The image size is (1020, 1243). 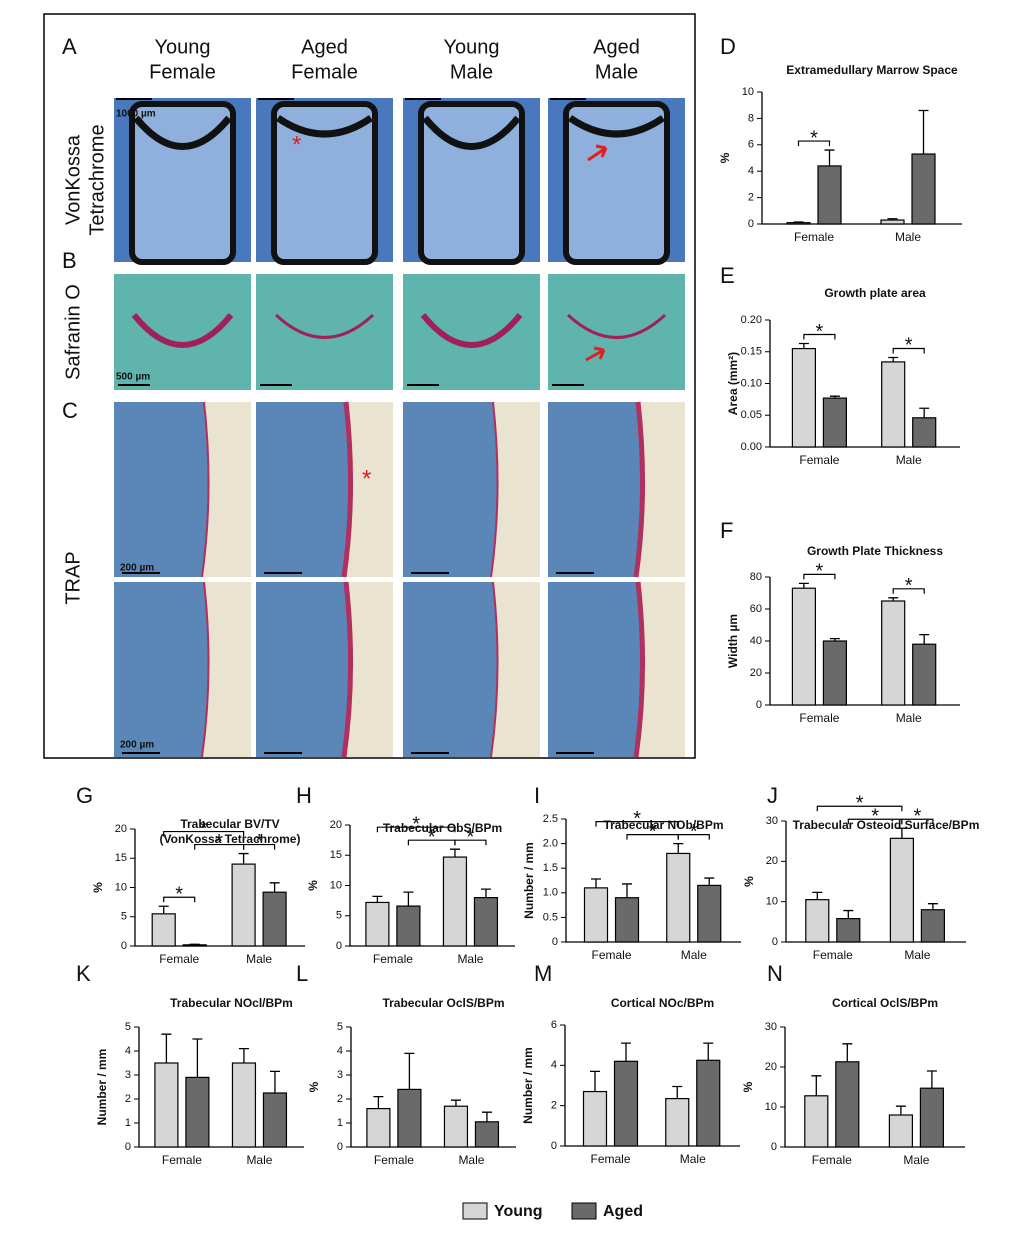 I want to click on y-tick-label: 1.5, so click(x=550, y=868).